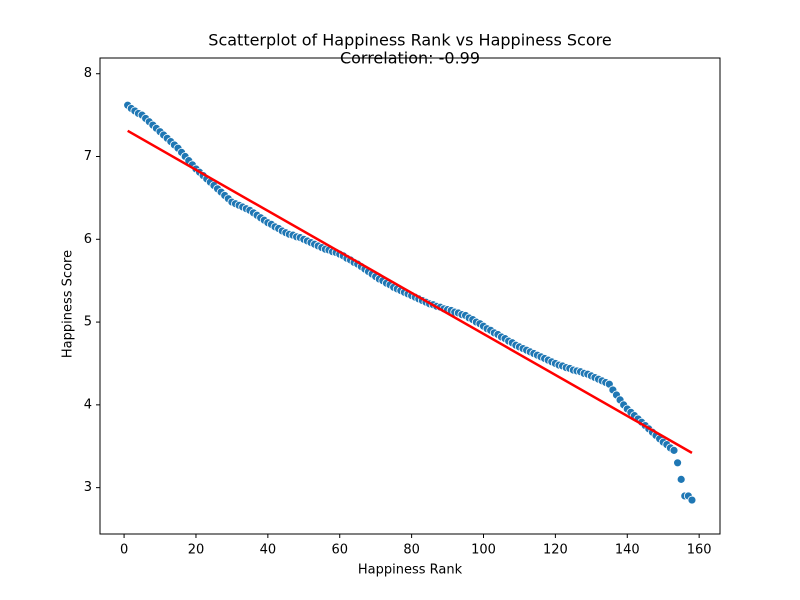 This screenshot has height=600, width=800. I want to click on x-tick-label: 120, so click(555, 550).